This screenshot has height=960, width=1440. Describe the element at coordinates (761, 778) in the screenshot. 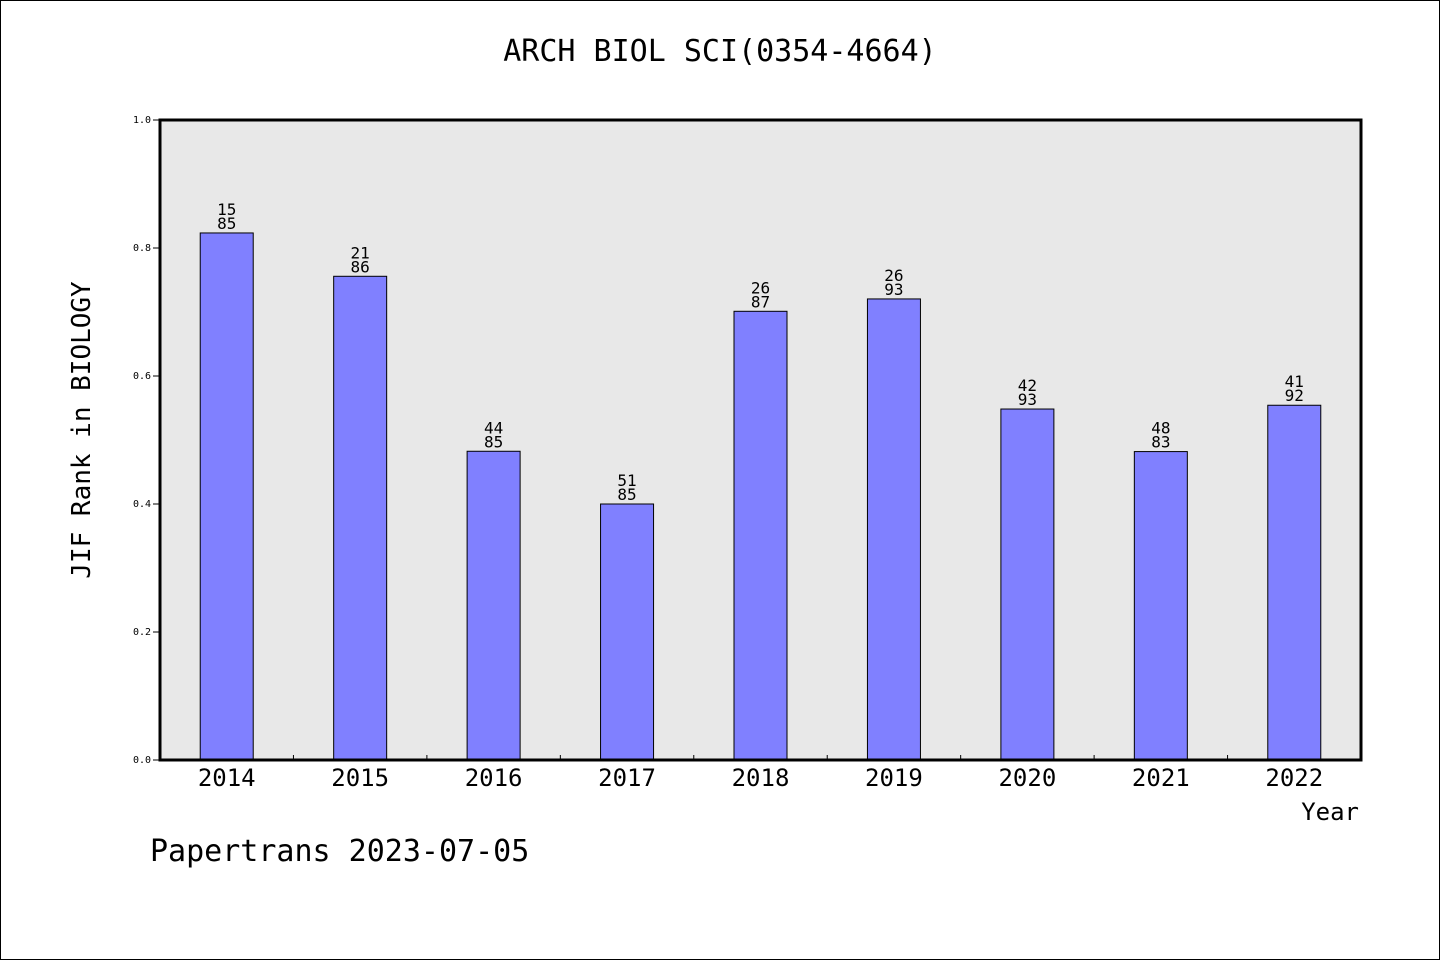

I see `x-tick-label-2018: 2018` at that location.